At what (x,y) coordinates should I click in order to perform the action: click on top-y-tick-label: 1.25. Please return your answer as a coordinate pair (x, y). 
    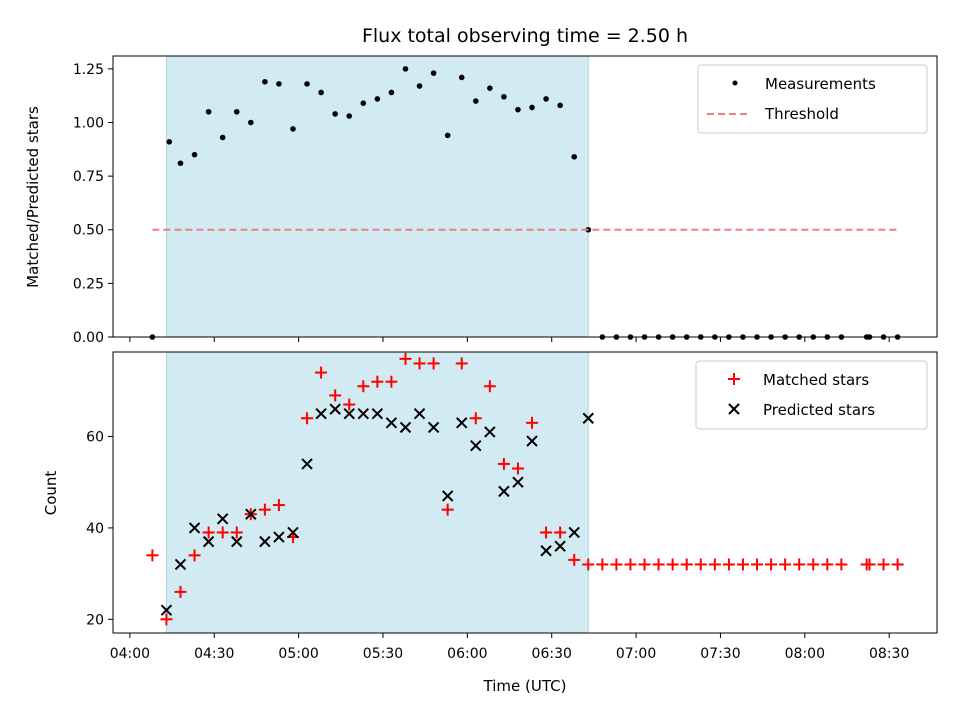
    Looking at the image, I should click on (88, 70).